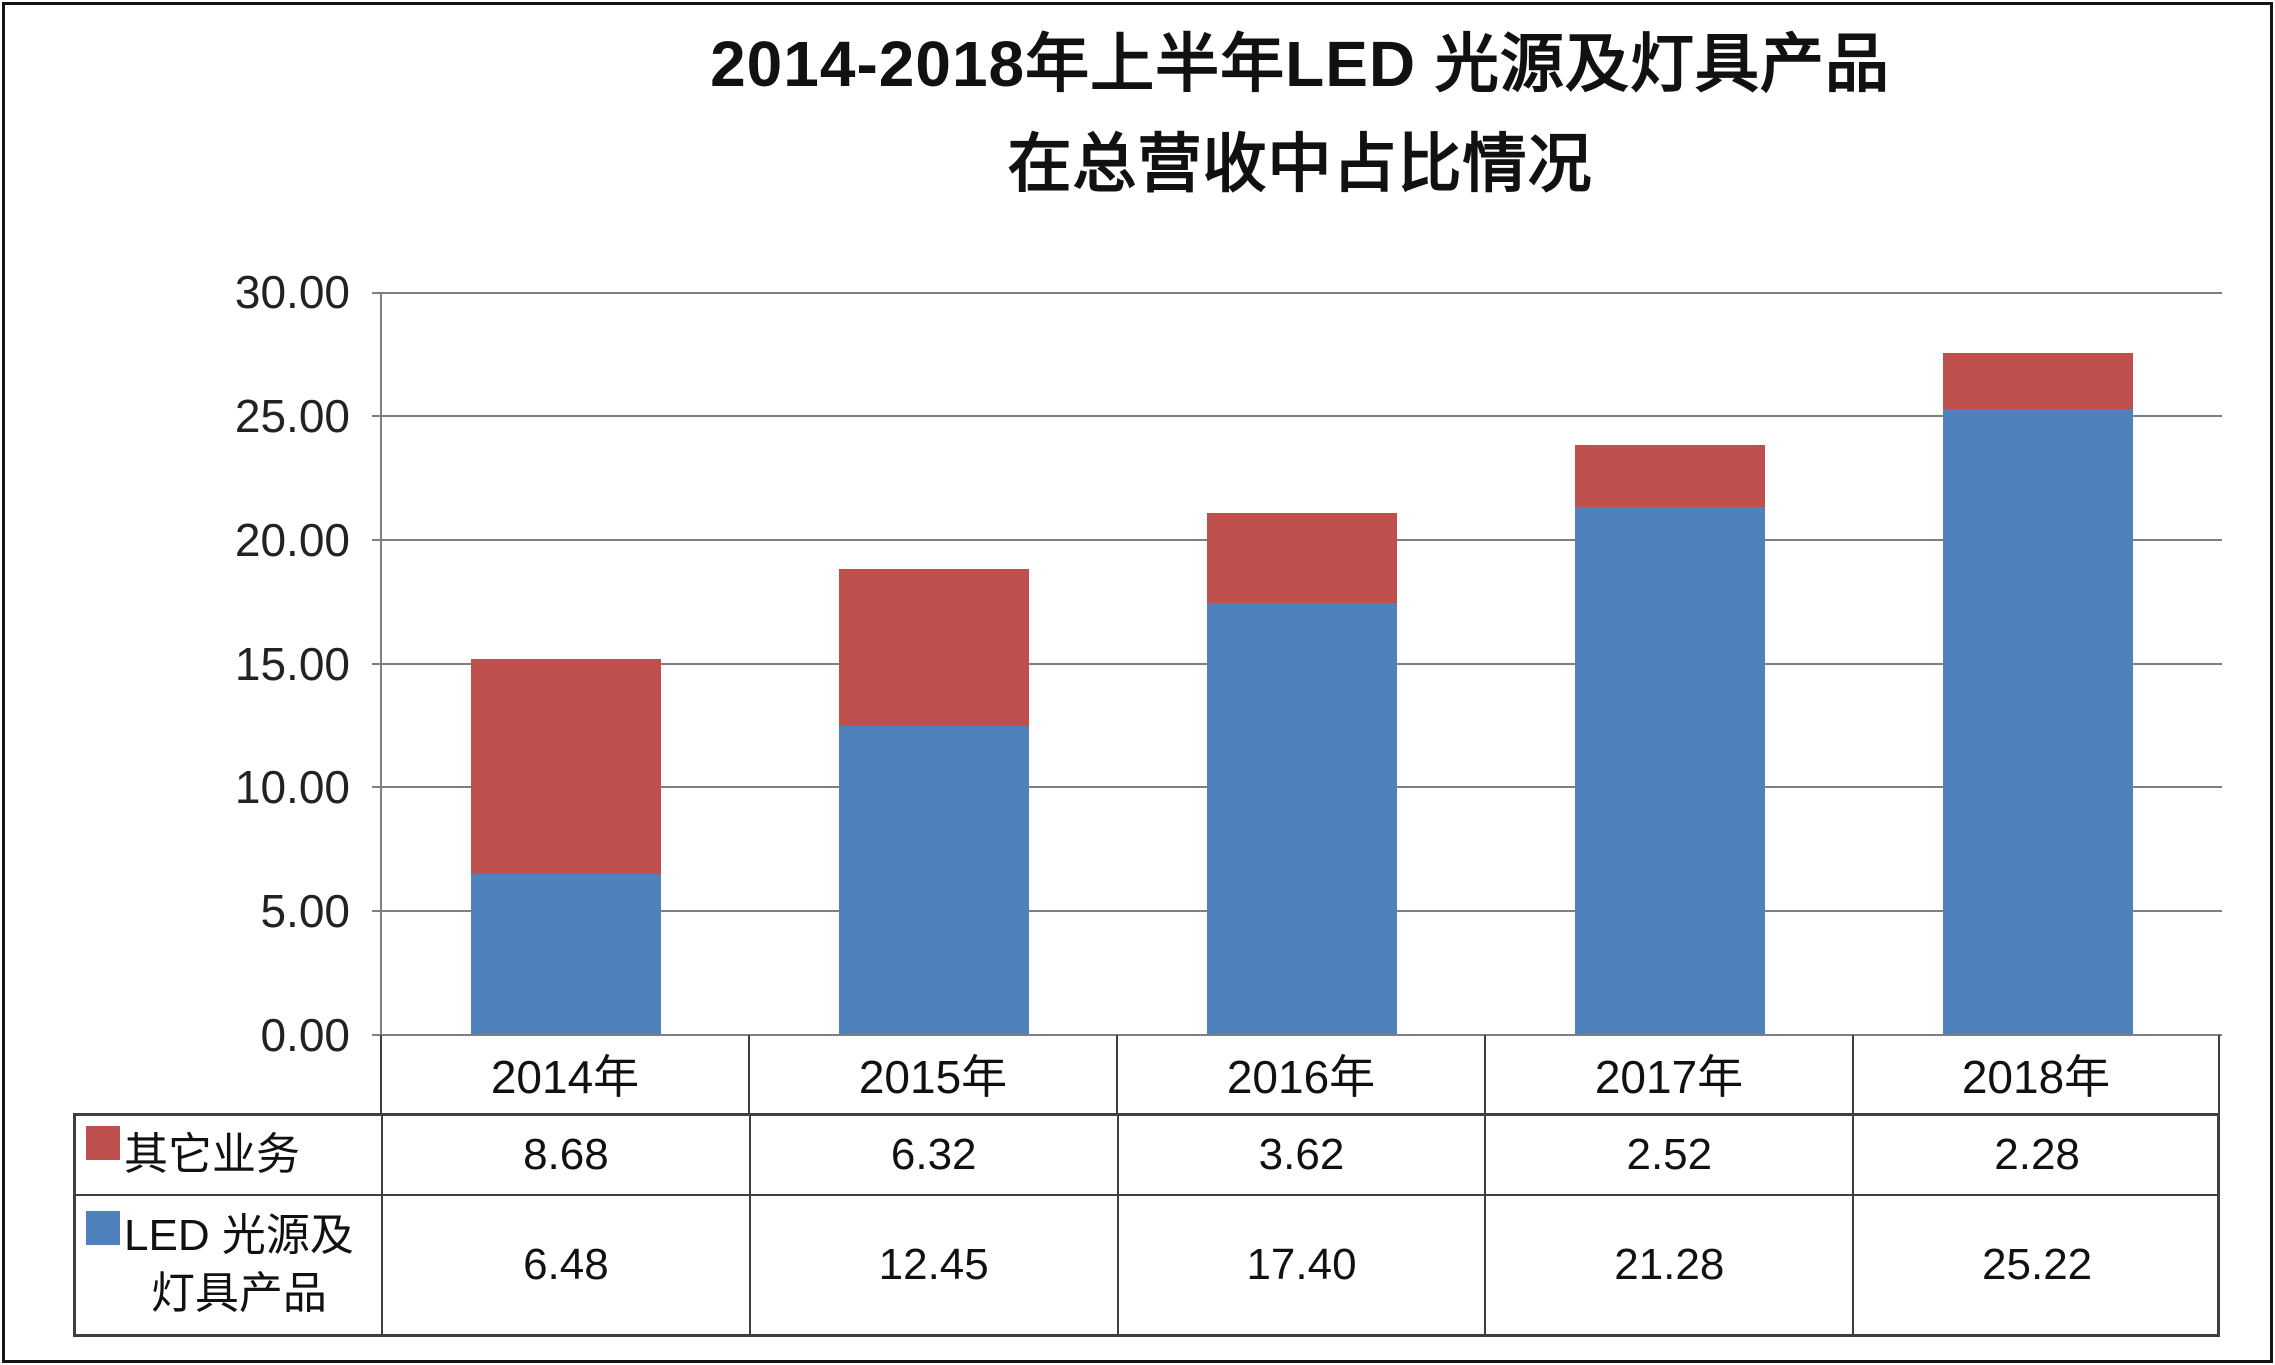 This screenshot has height=1365, width=2275. I want to click on x-axis-category-2014年: 2014年, so click(564, 1074).